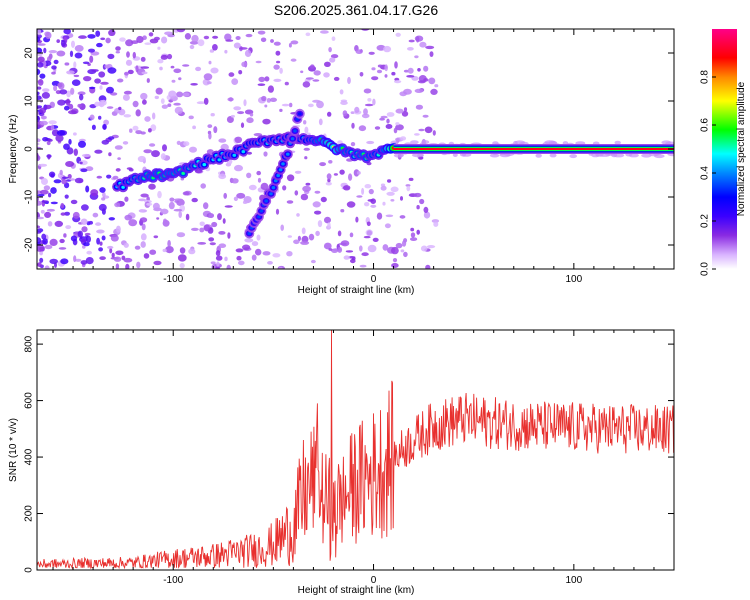 The width and height of the screenshot is (750, 600). I want to click on branch-track-core, so click(300, 114).